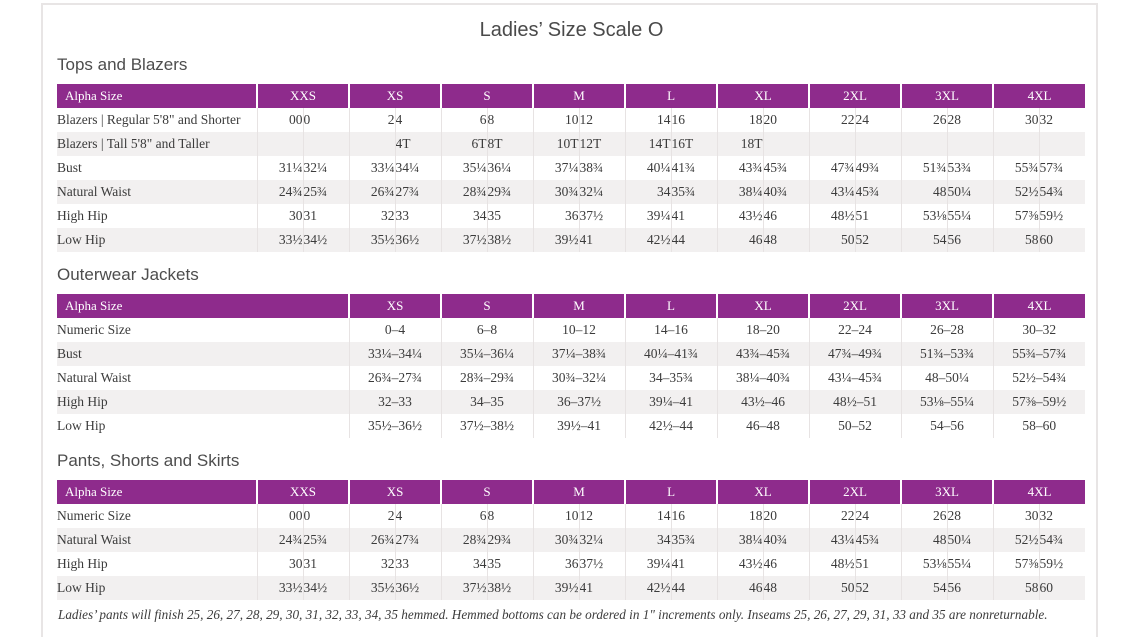 This screenshot has width=1140, height=637. What do you see at coordinates (671, 330) in the screenshot?
I see `value-cell: 14–16` at bounding box center [671, 330].